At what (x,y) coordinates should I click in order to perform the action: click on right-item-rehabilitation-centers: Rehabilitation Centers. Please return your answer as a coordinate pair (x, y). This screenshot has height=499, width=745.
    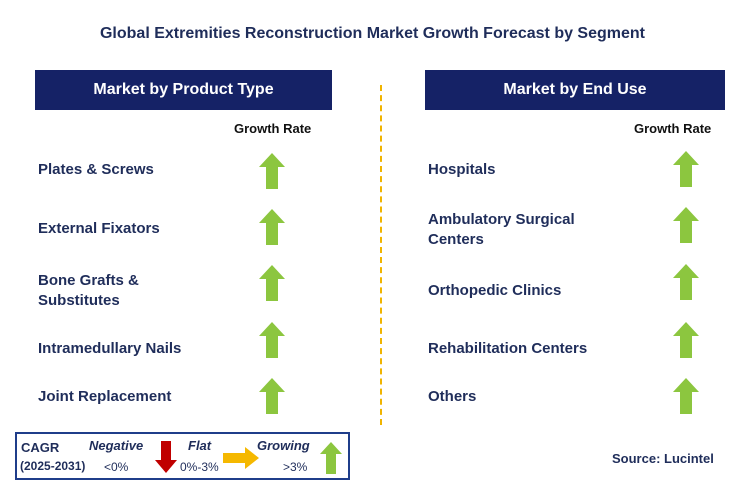
    Looking at the image, I should click on (508, 348).